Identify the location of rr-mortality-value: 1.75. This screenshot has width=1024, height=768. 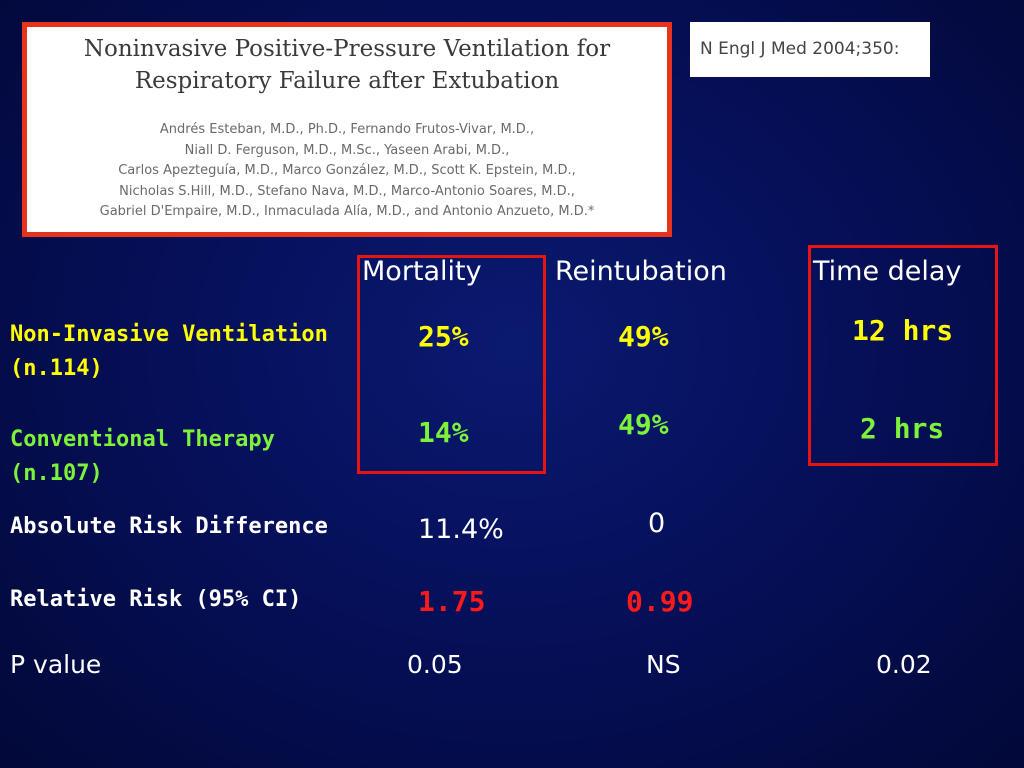
(452, 601).